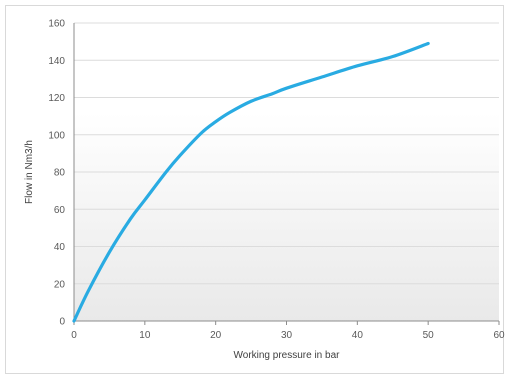  I want to click on y-tick-label: 120, so click(56, 98).